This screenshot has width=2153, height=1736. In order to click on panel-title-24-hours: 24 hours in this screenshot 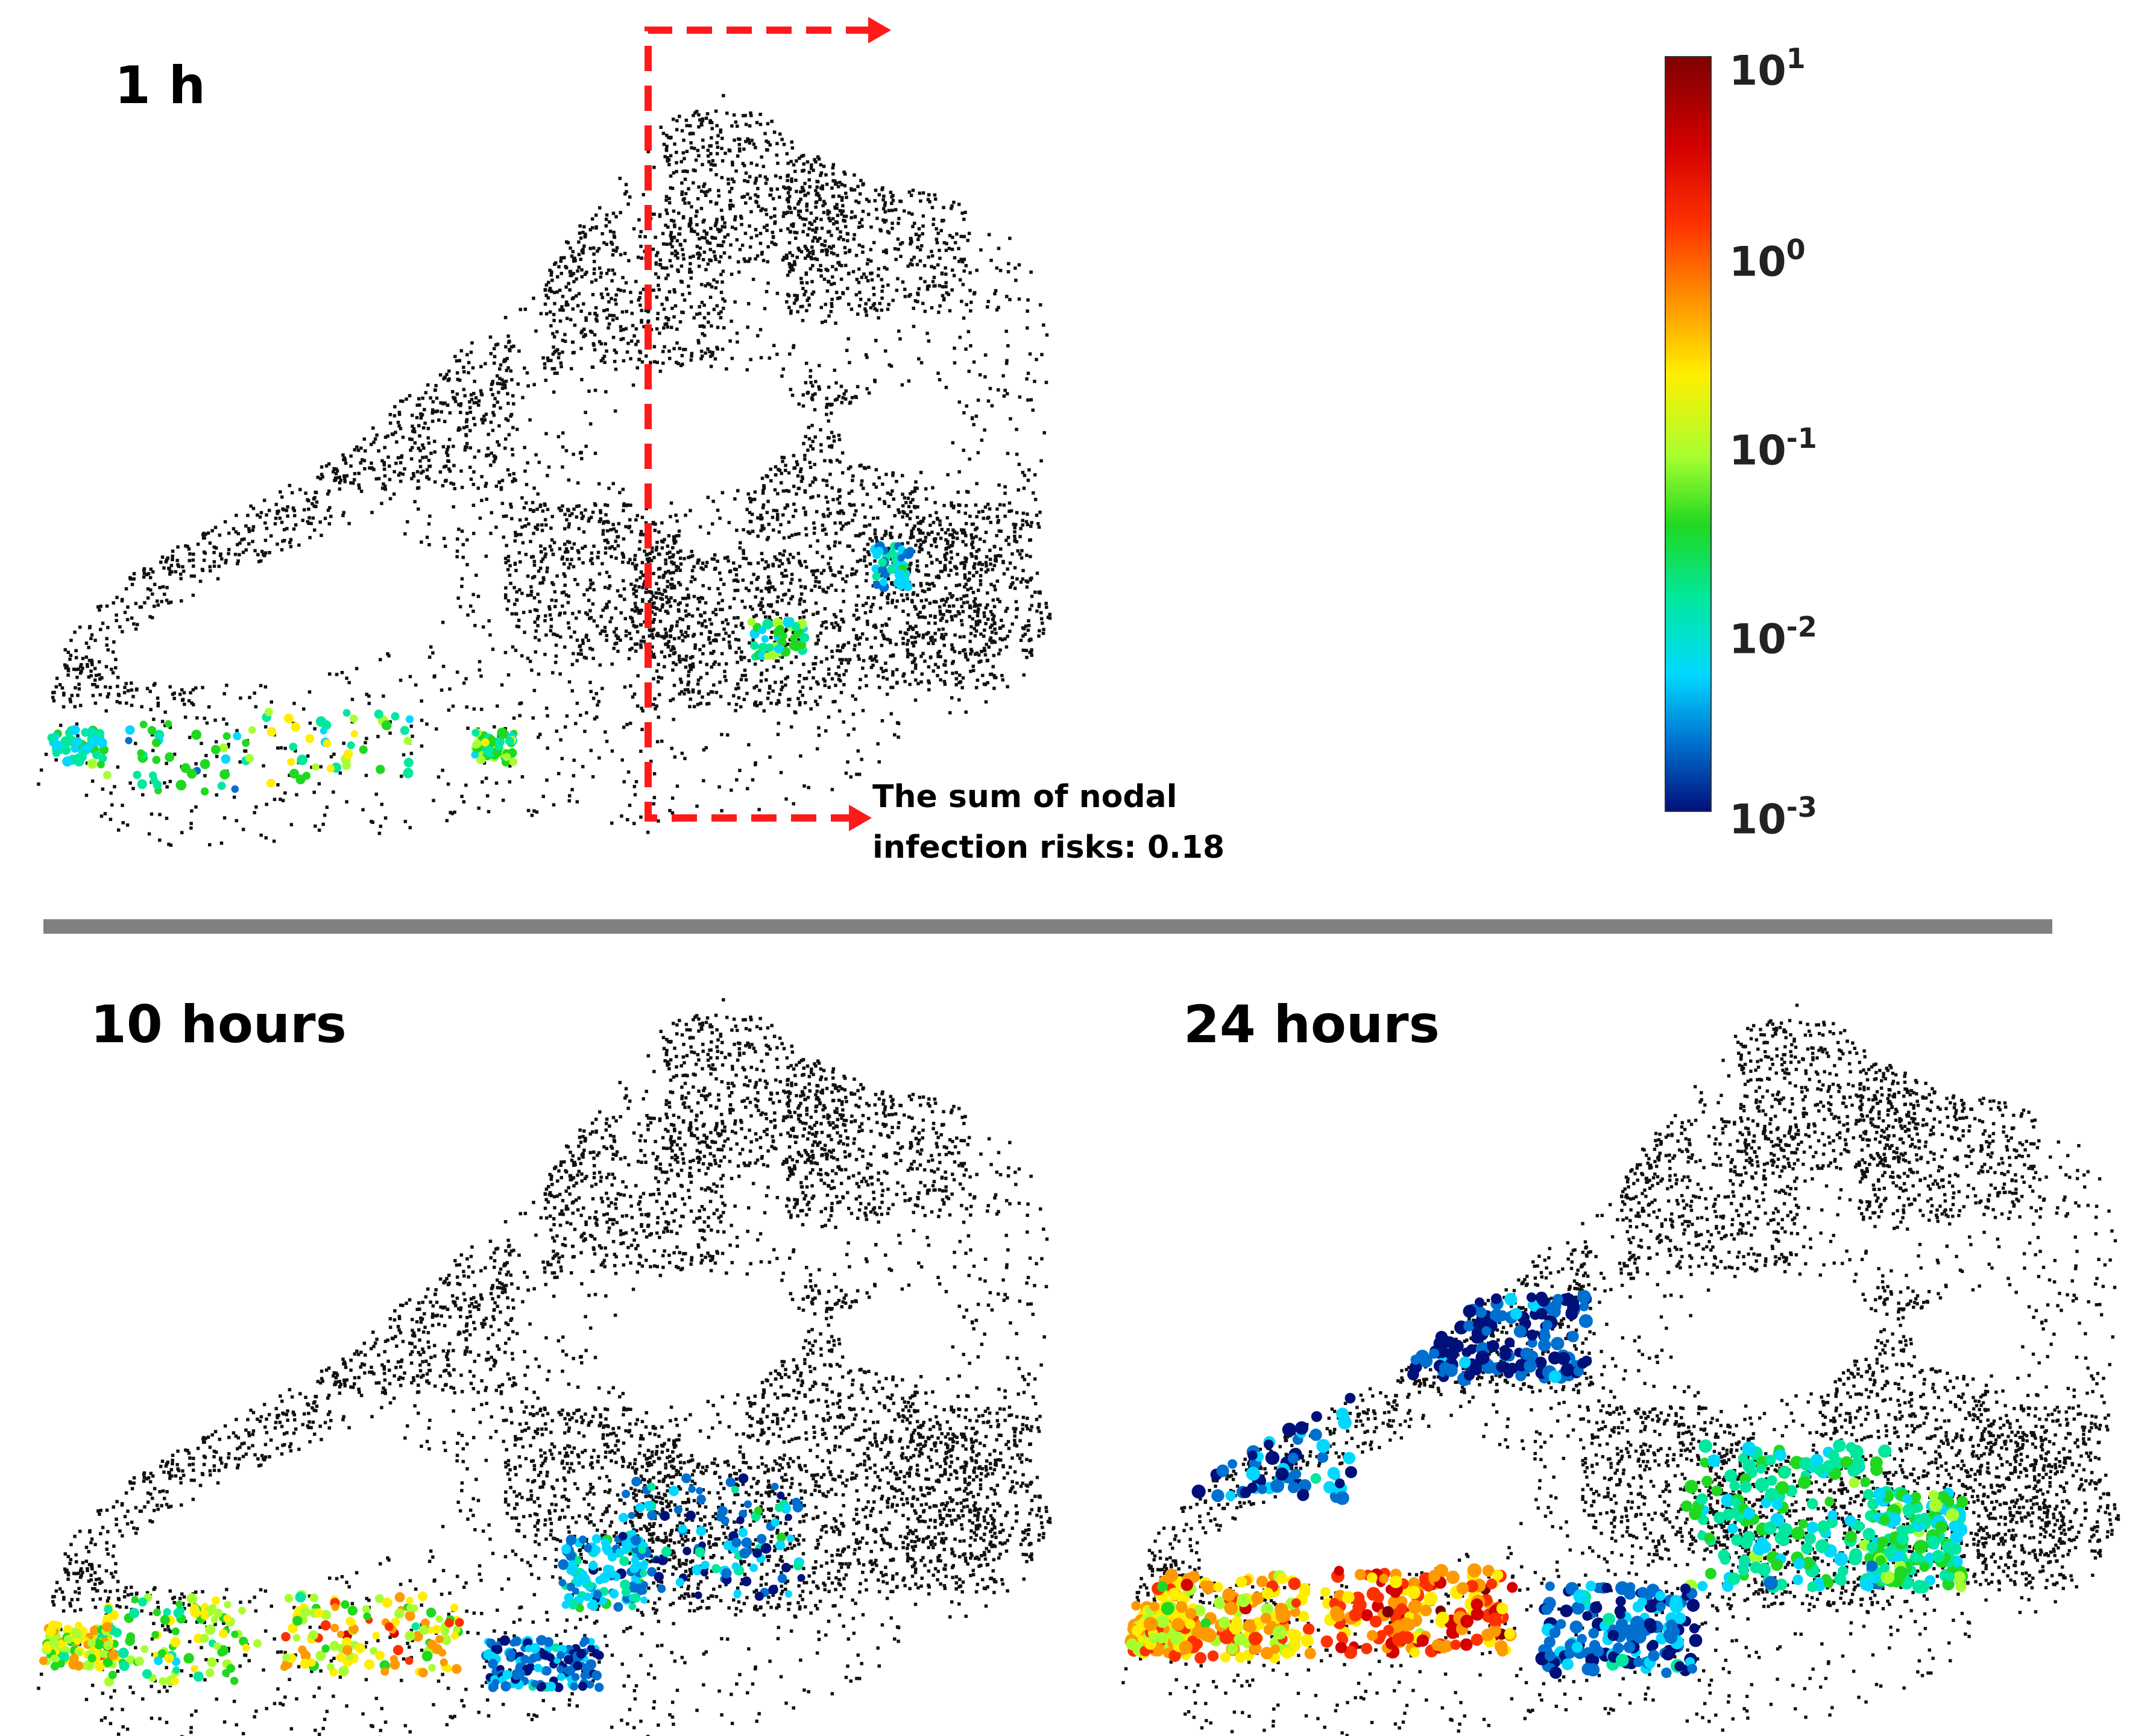, I will do `click(1312, 1025)`.